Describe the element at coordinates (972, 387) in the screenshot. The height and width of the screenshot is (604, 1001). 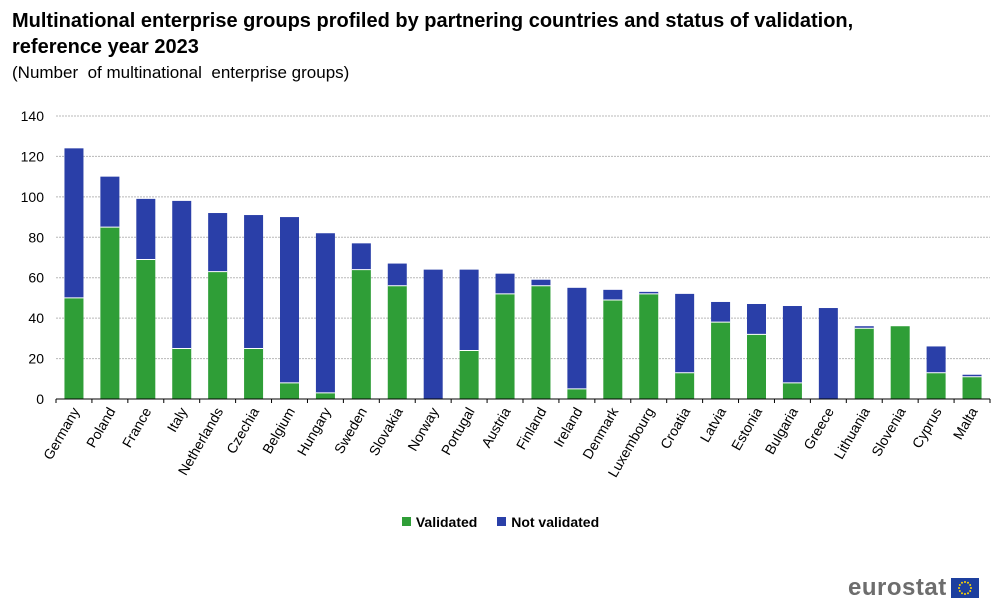
I see `bar-validated-malta` at that location.